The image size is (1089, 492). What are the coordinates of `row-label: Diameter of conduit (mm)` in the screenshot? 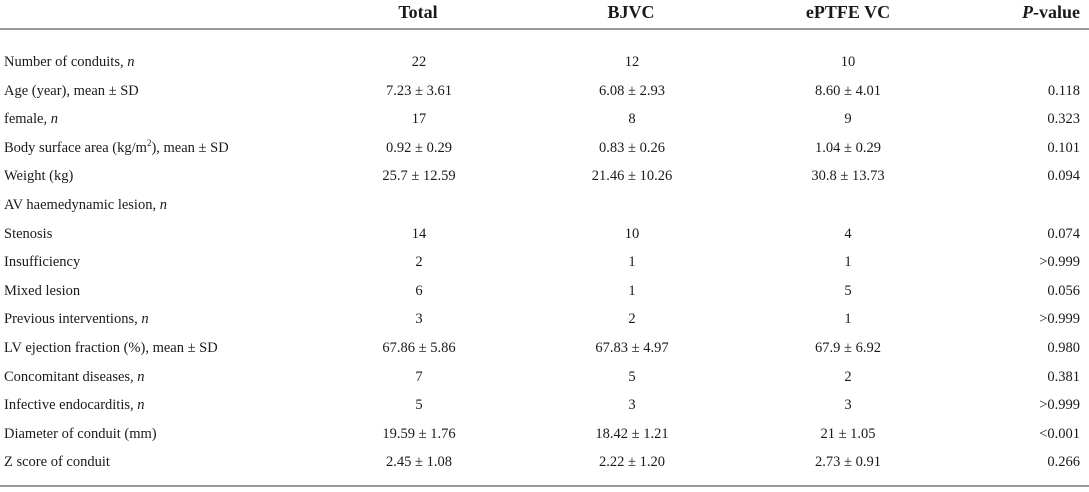 It's located at (80, 434).